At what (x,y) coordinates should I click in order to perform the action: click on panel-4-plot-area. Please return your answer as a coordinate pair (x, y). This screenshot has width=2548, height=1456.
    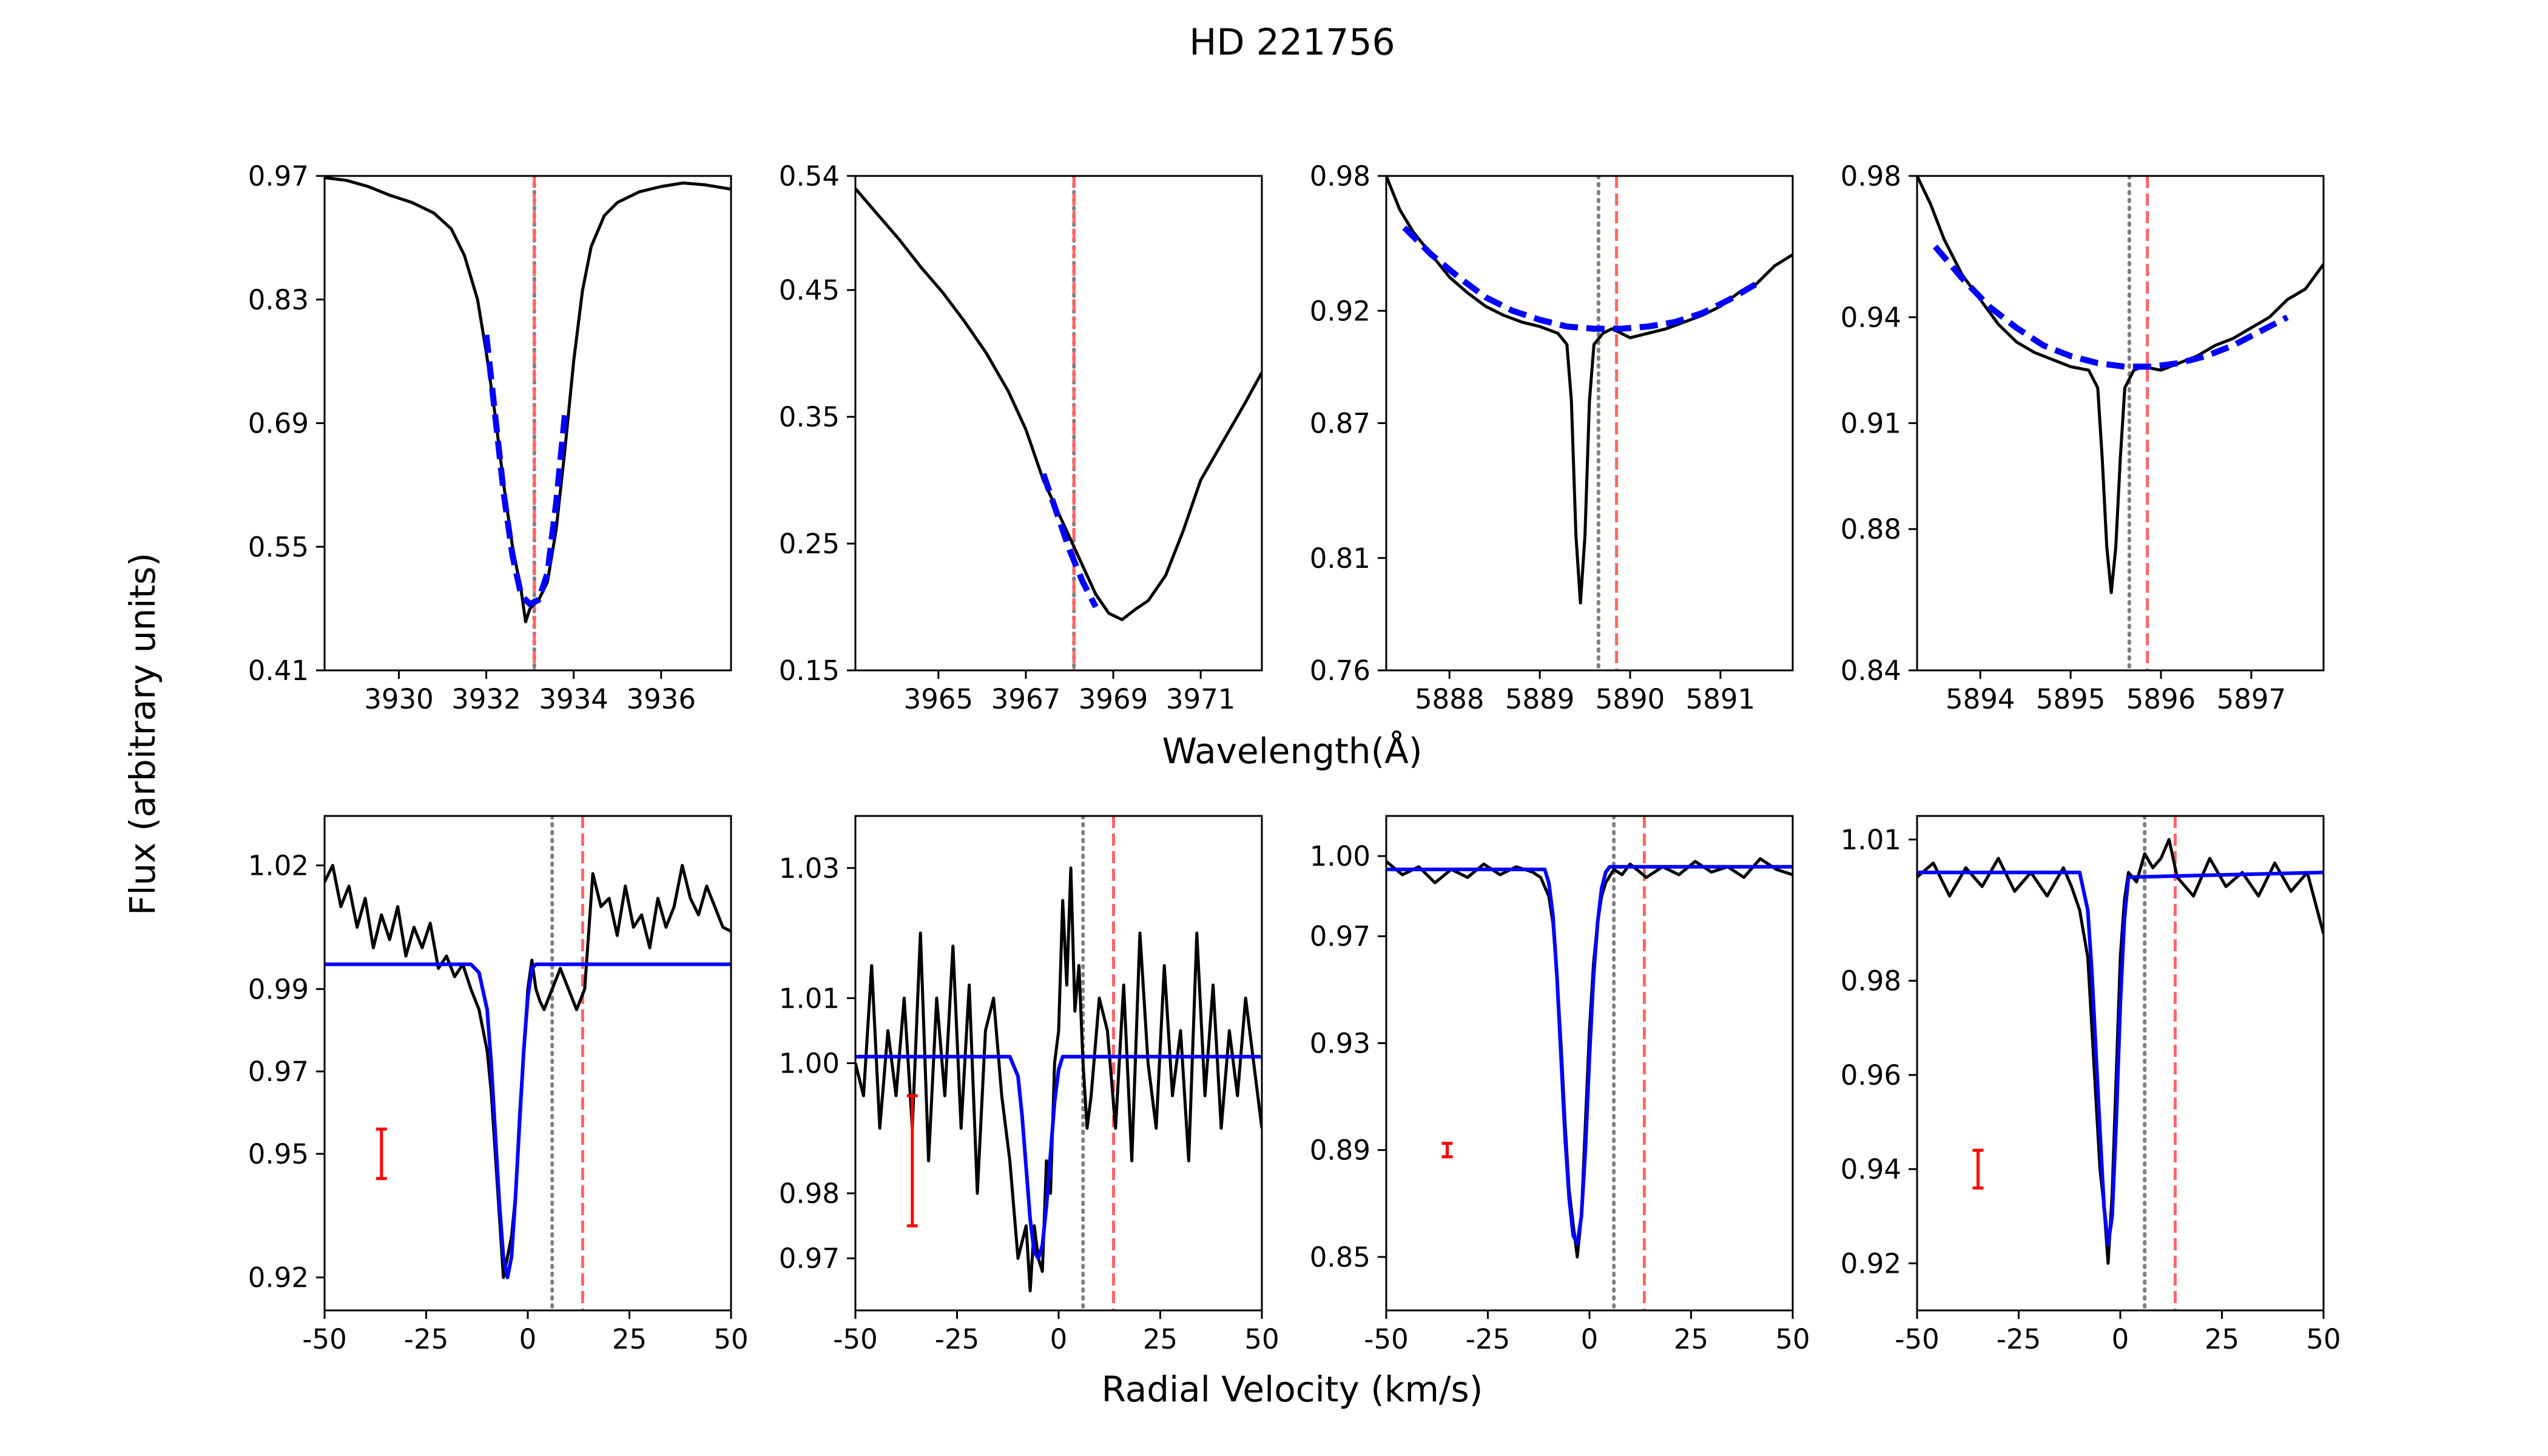
    Looking at the image, I should click on (2120, 423).